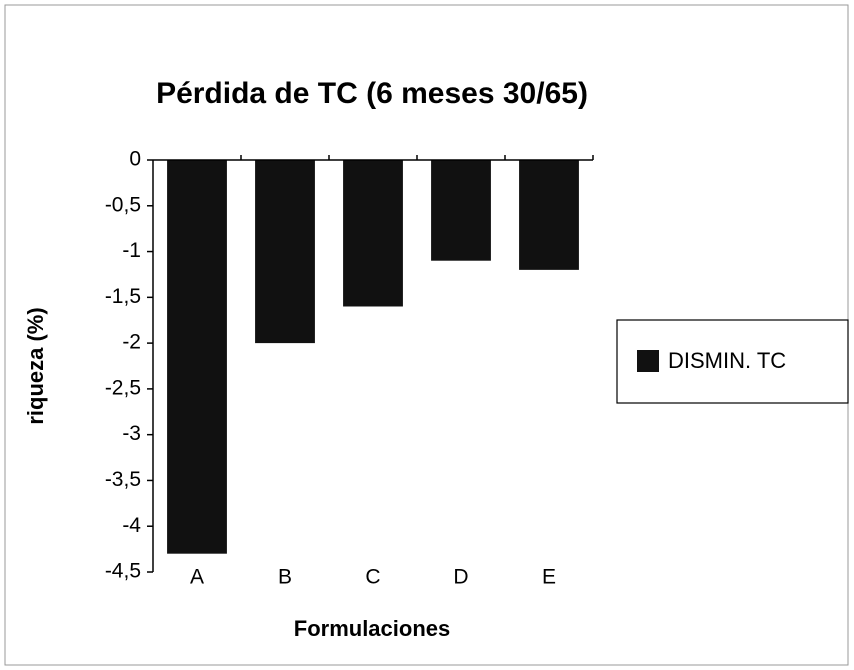 The width and height of the screenshot is (854, 670). Describe the element at coordinates (131, 342) in the screenshot. I see `y-tick-label: -2` at that location.